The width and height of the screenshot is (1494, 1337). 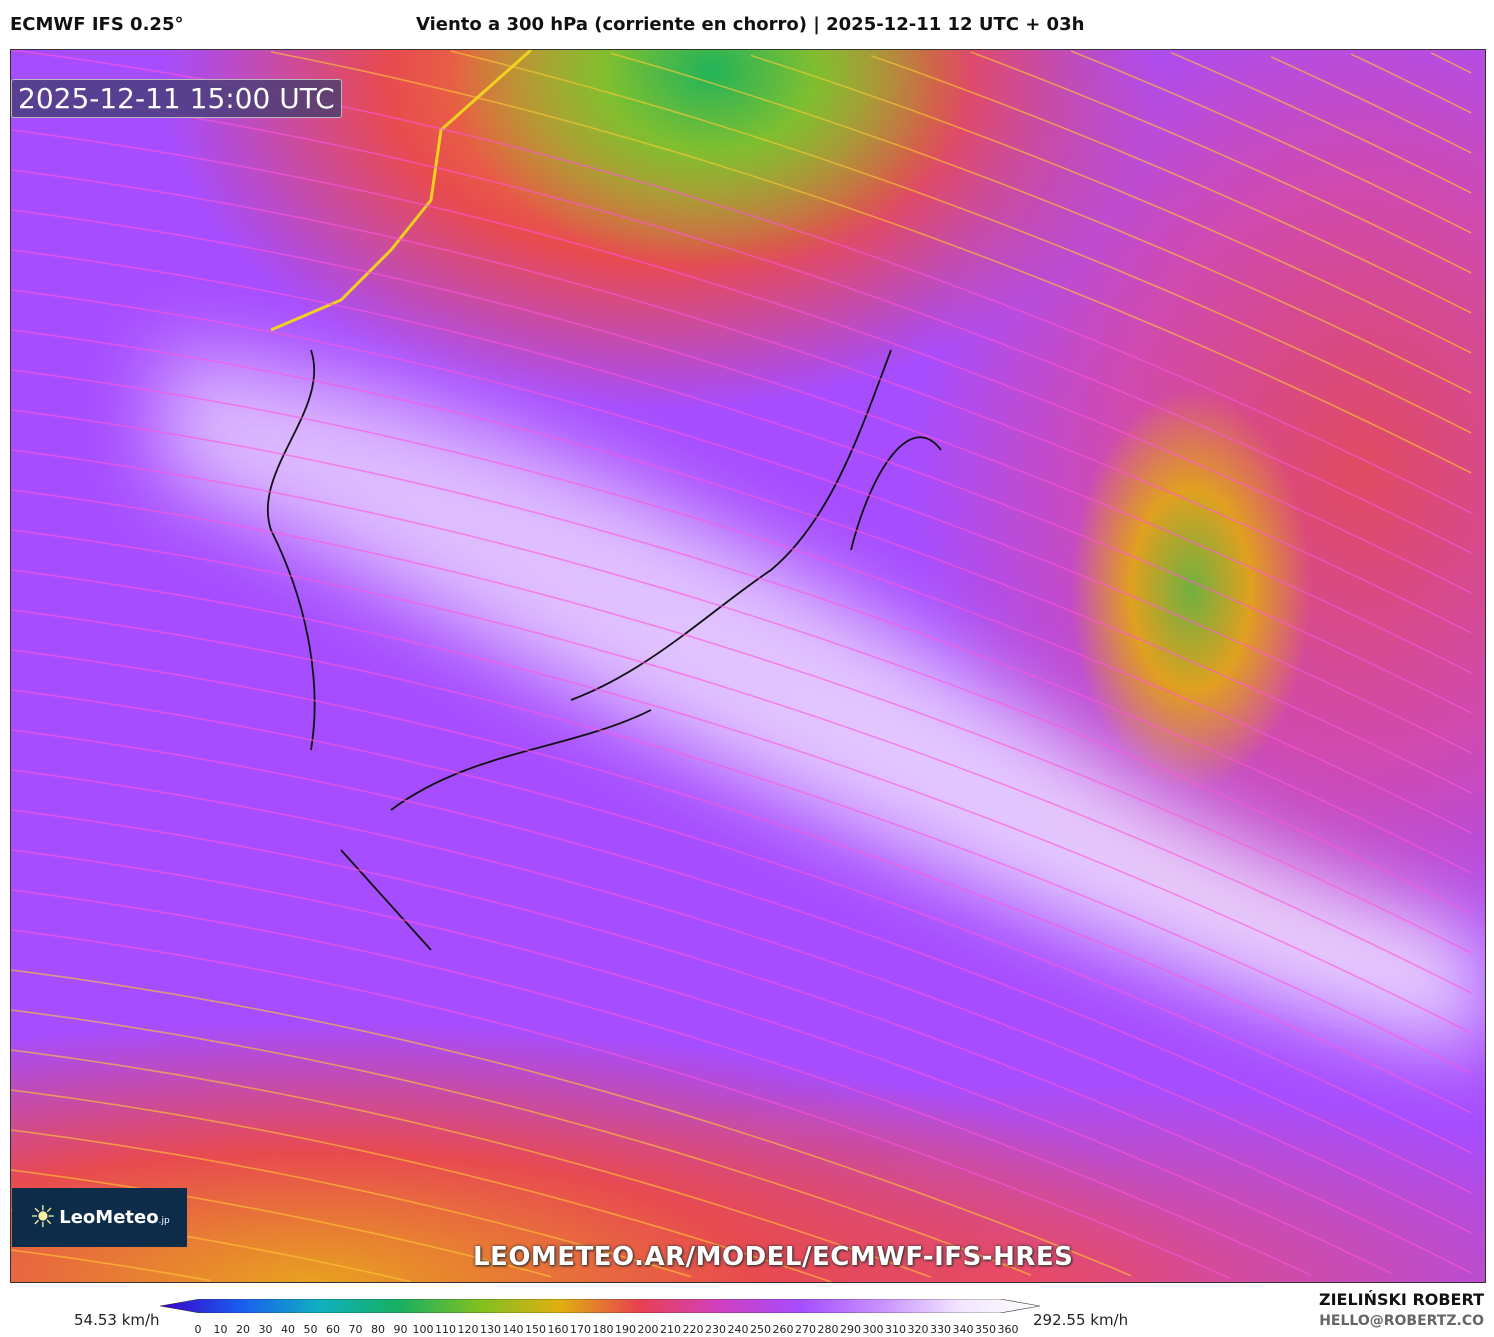 I want to click on colorbar-tick-label: 40, so click(x=288, y=1329).